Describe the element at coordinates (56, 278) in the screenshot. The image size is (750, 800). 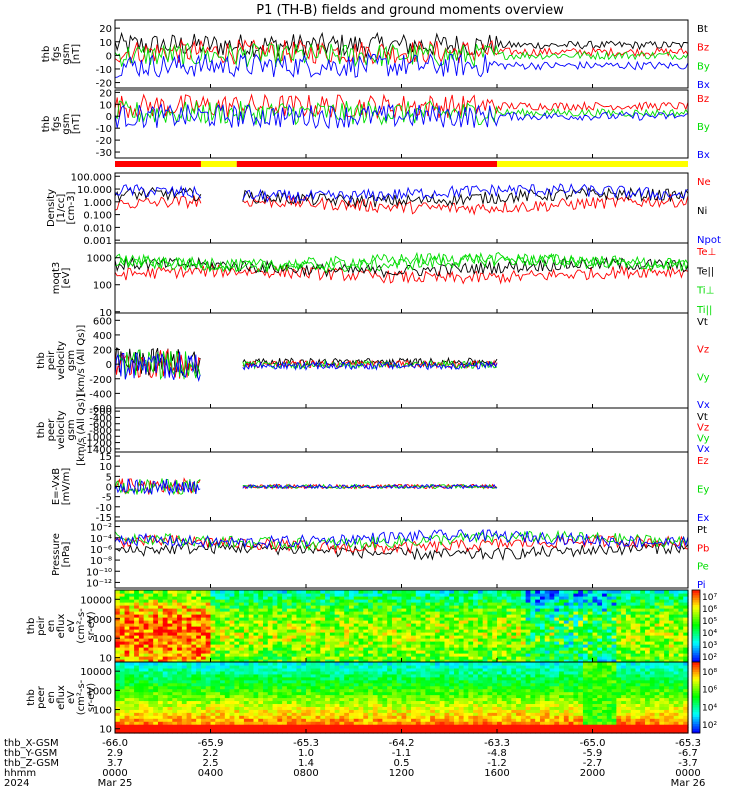
I see `y-axis-label-line: moqt3` at that location.